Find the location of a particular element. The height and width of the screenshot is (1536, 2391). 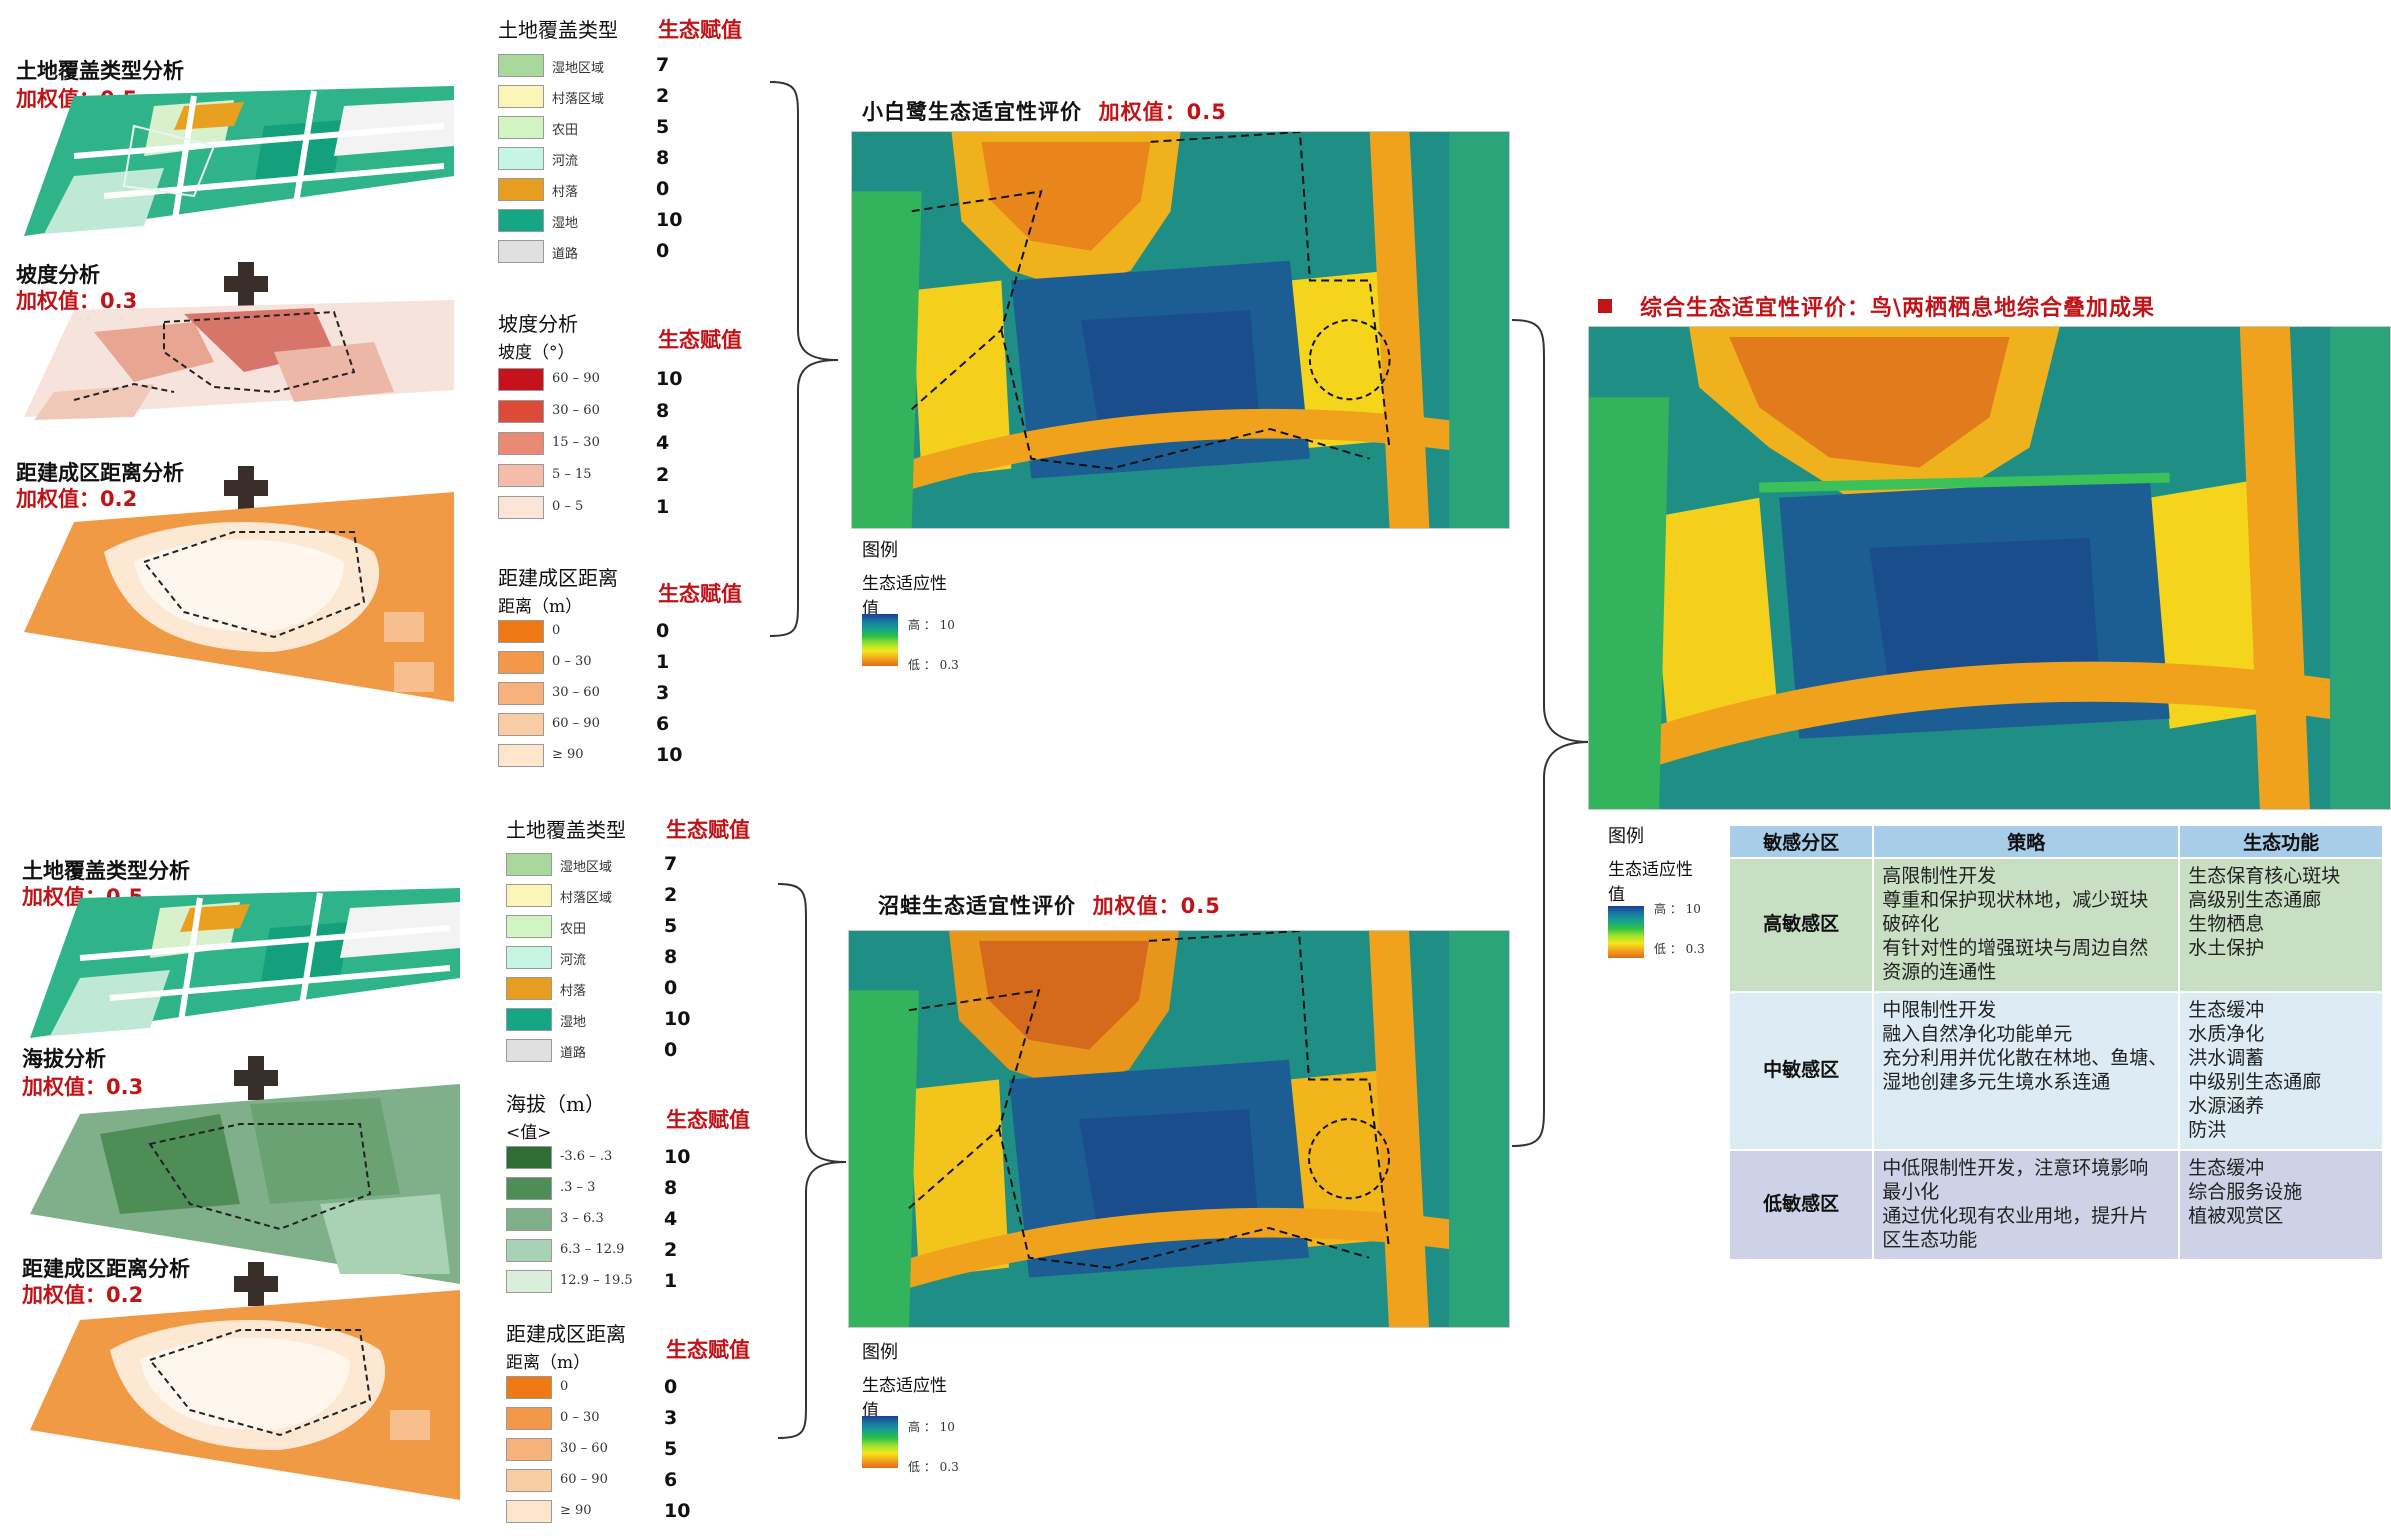

legend-row: 12.9 – 19.5 1 is located at coordinates (631, 1282).